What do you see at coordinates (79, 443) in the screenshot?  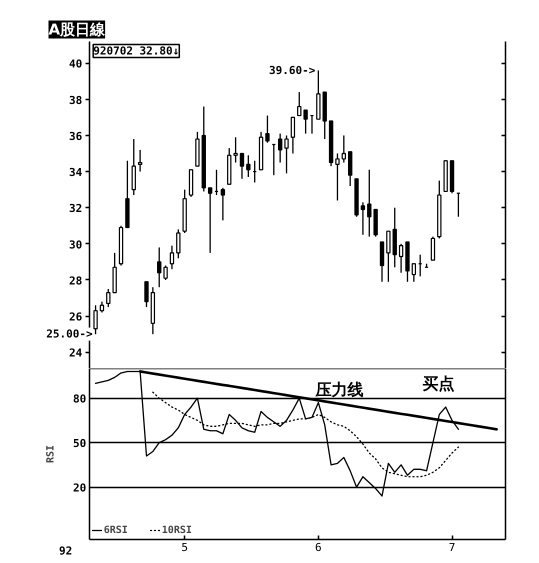 I see `y-tick-label: 50` at bounding box center [79, 443].